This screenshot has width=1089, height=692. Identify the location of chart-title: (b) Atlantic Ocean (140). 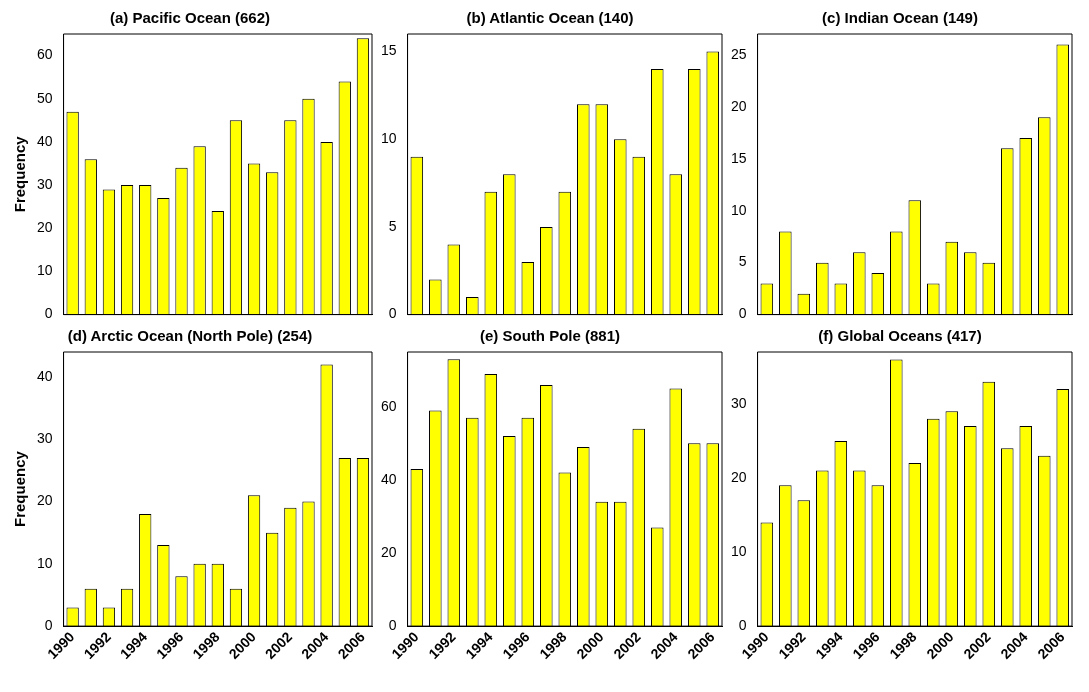
(550, 18).